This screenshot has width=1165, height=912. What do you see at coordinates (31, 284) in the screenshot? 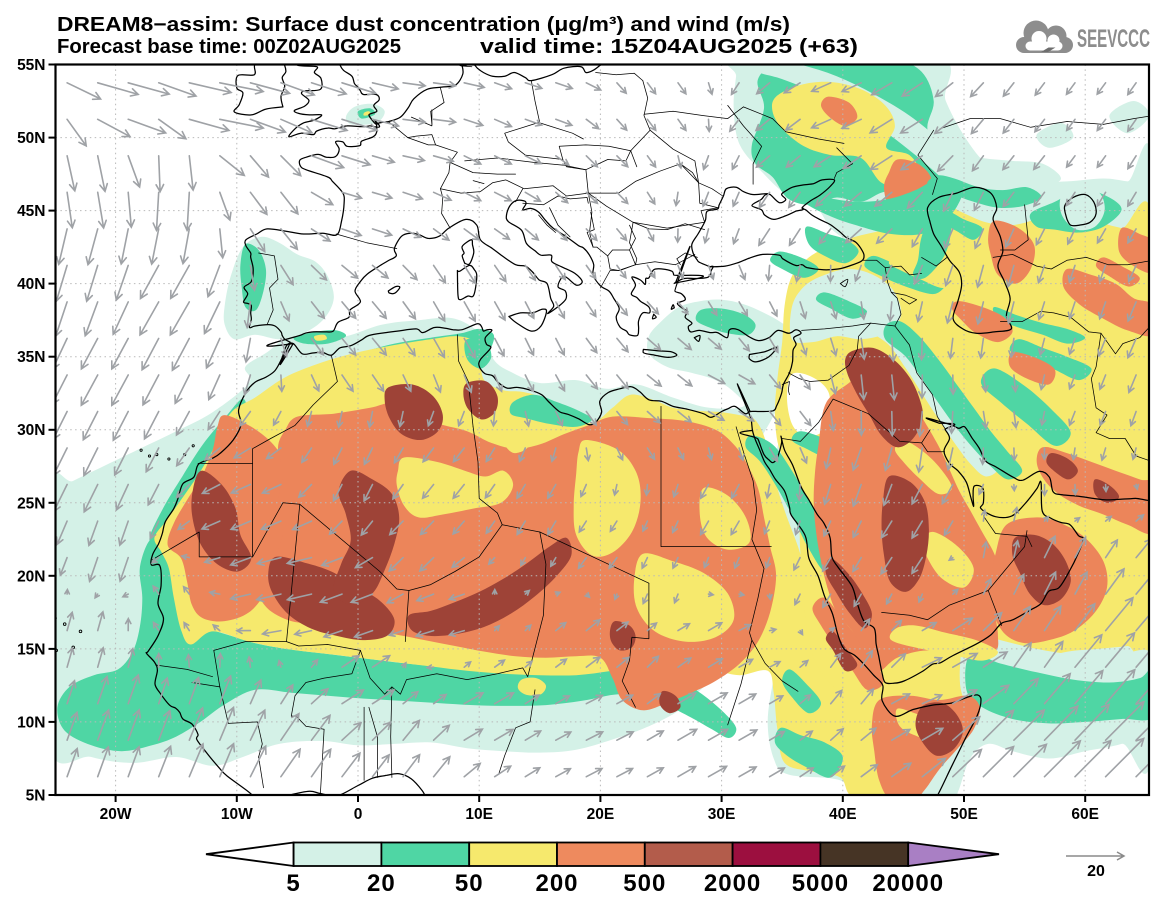
I see `svg-text: 40N` at bounding box center [31, 284].